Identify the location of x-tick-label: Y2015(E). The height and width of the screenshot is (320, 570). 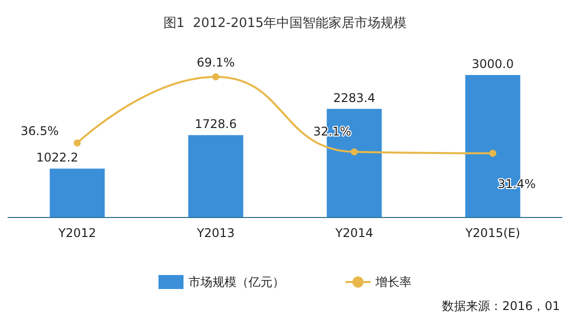
(492, 233).